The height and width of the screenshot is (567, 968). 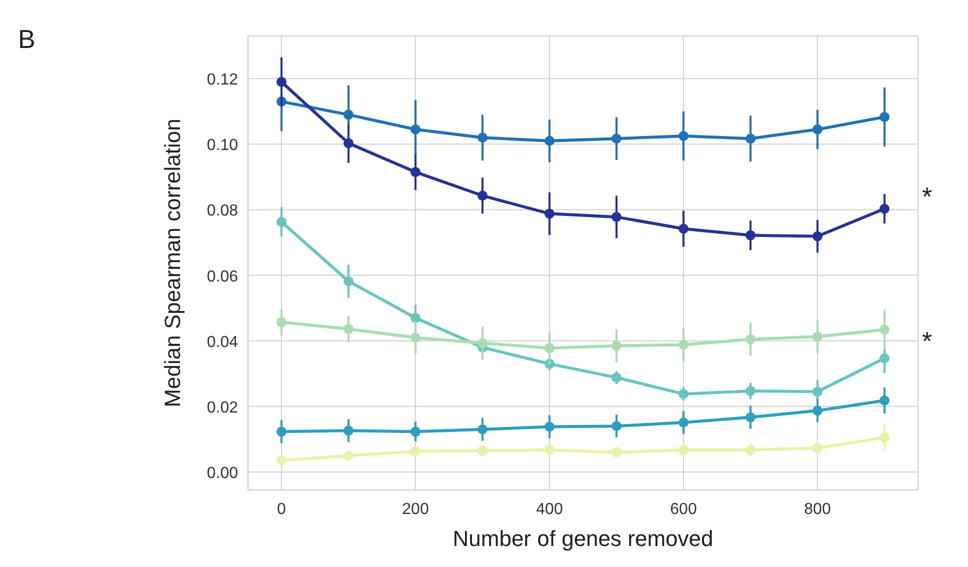 I want to click on y-tick-label: 0.10, so click(x=222, y=145).